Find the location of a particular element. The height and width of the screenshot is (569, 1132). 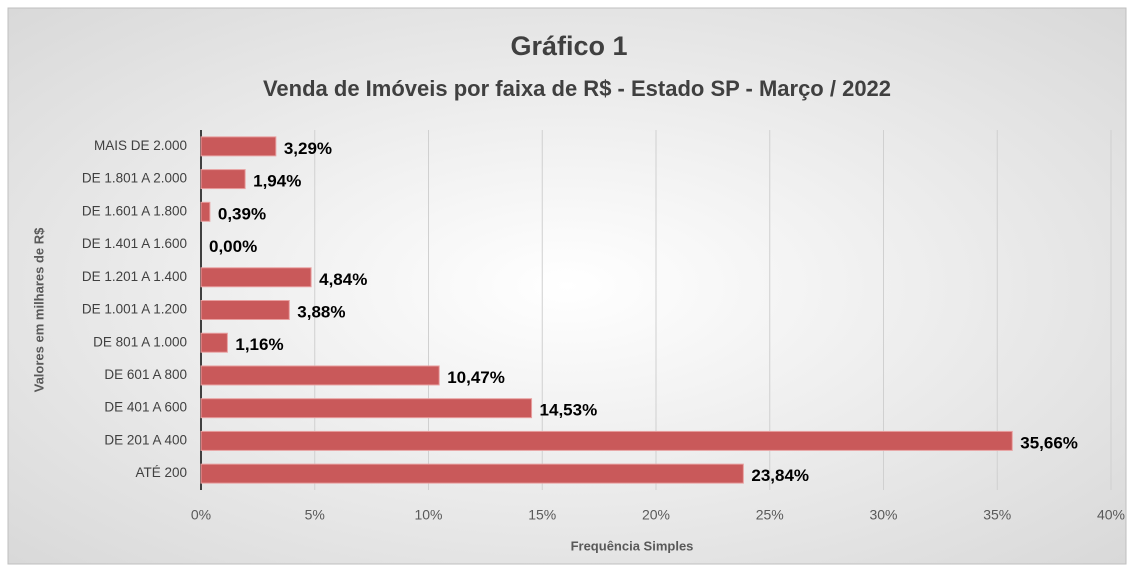

y-tick-label: ATÉ 200 is located at coordinates (161, 472).